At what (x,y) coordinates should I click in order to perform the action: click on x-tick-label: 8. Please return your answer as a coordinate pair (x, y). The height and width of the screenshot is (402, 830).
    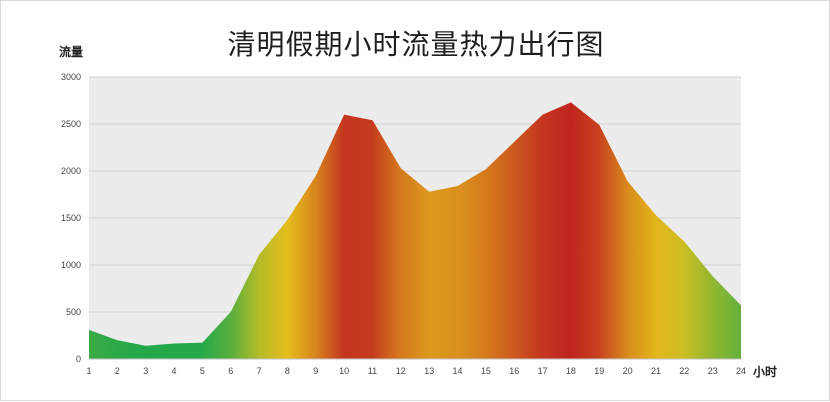
    Looking at the image, I should click on (287, 371).